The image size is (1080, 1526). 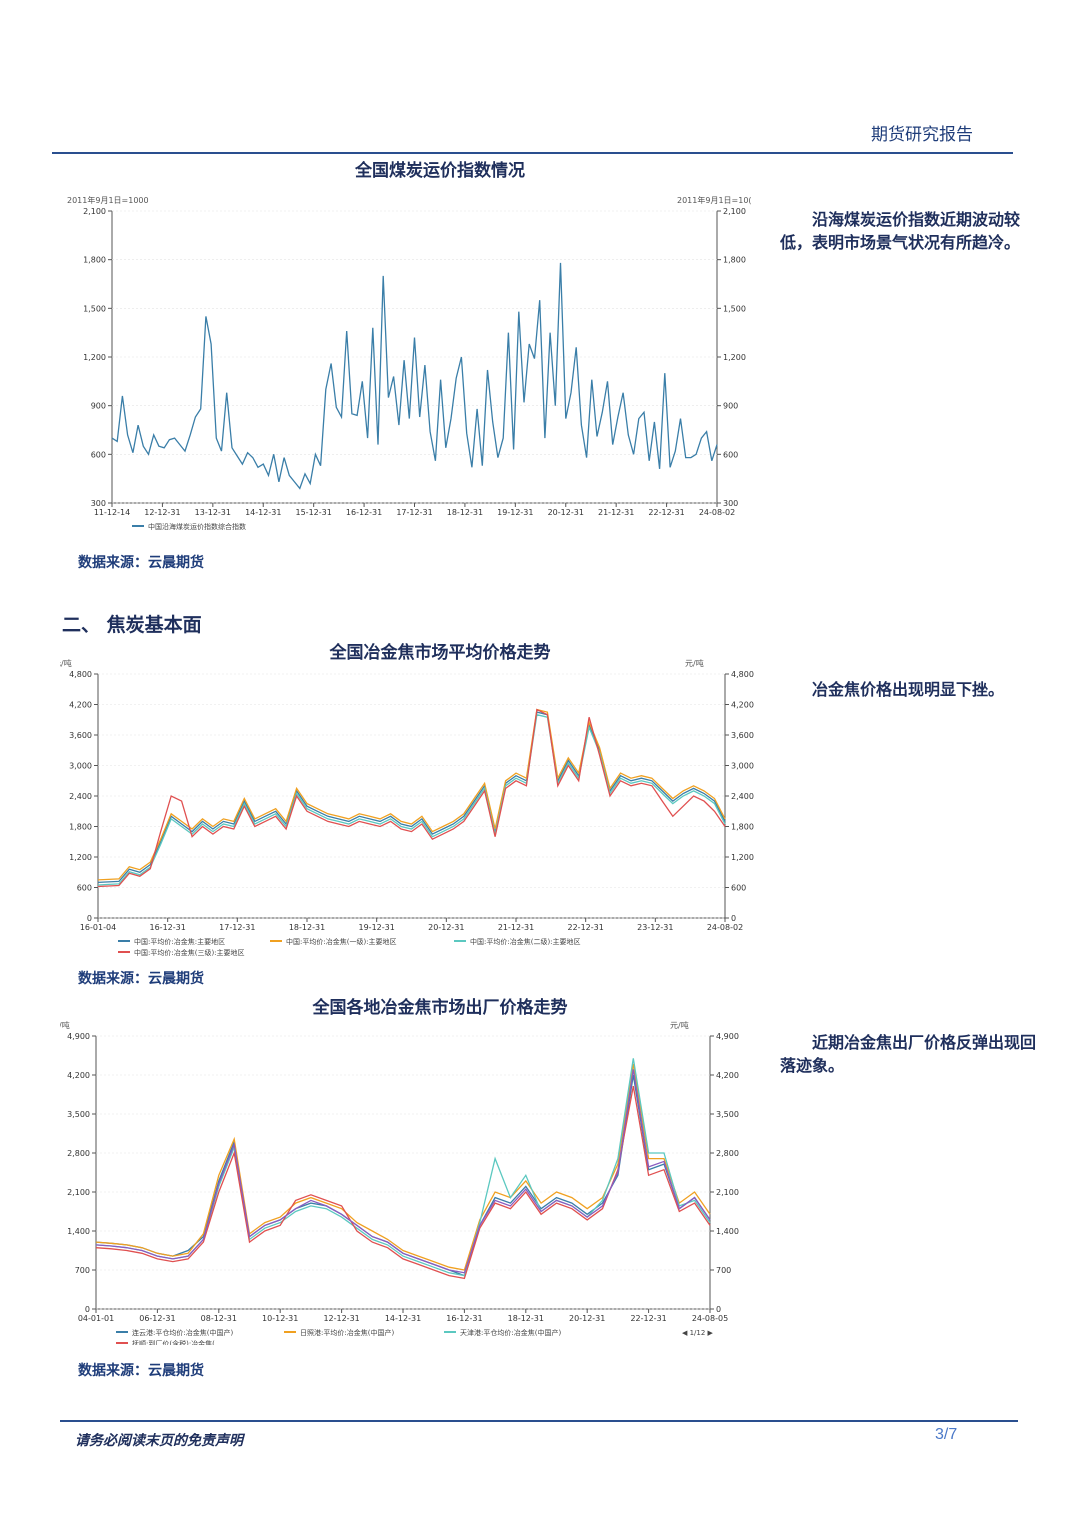 What do you see at coordinates (66, 663) in the screenshot?
I see `unit-label-left: 元/吨` at bounding box center [66, 663].